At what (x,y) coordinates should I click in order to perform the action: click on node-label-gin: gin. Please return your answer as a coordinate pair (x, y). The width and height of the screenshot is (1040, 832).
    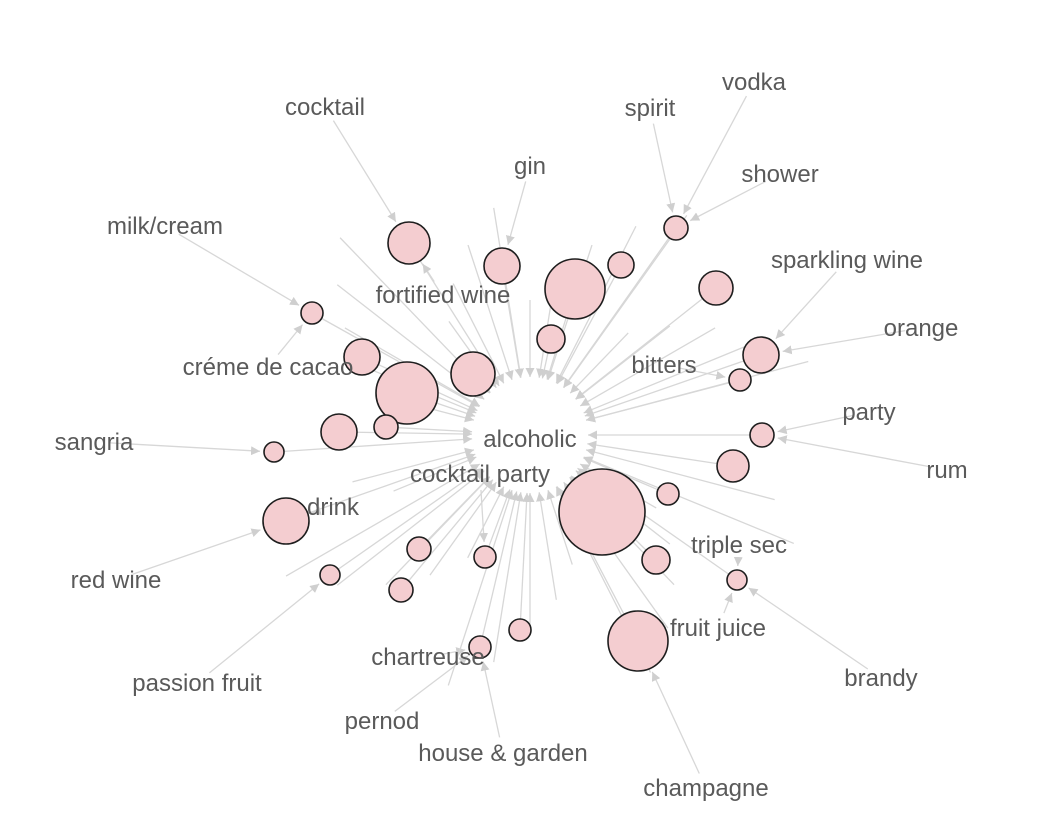
    Looking at the image, I should click on (530, 166).